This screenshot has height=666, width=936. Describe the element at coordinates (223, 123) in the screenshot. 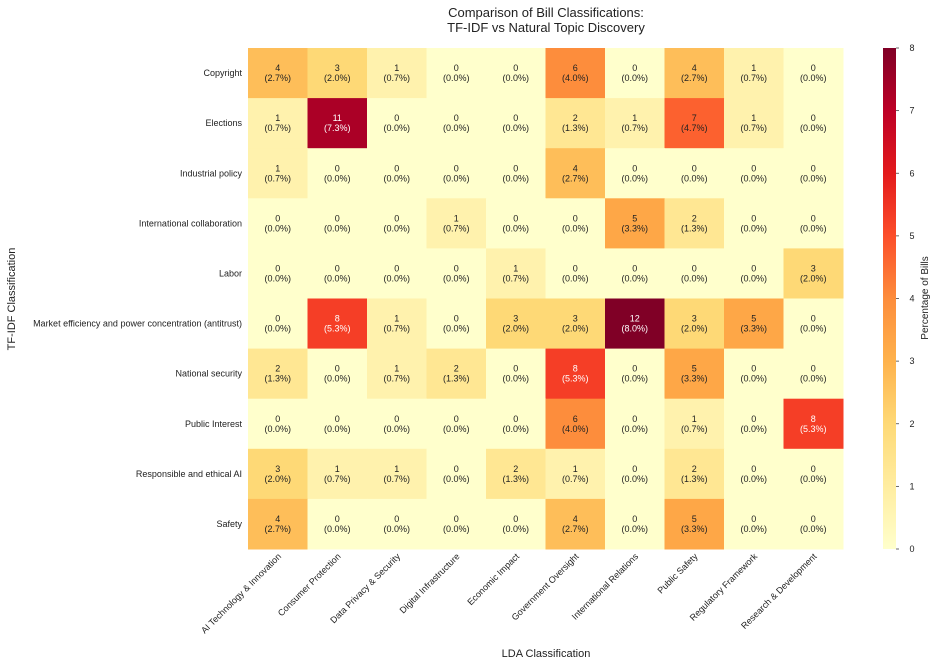

I see `y-tick-label: Elections` at that location.